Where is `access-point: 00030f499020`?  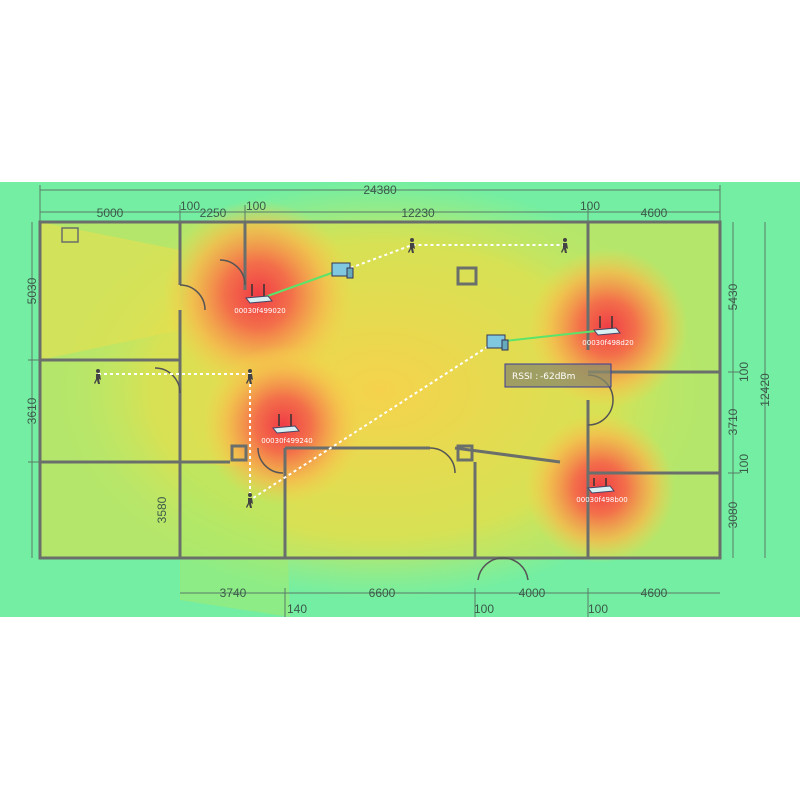
access-point: 00030f499020 is located at coordinates (260, 299).